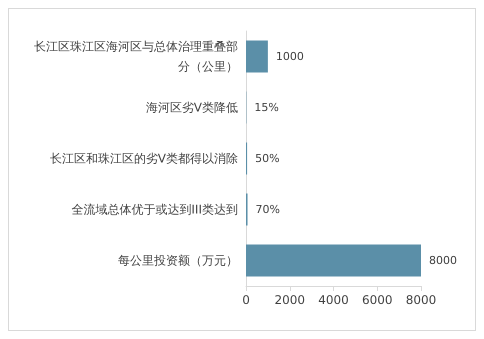 This screenshot has height=339, width=484. I want to click on y-tick-label: 长江区珠江区海河区与总体治理重叠部分（公里）, so click(136, 57).